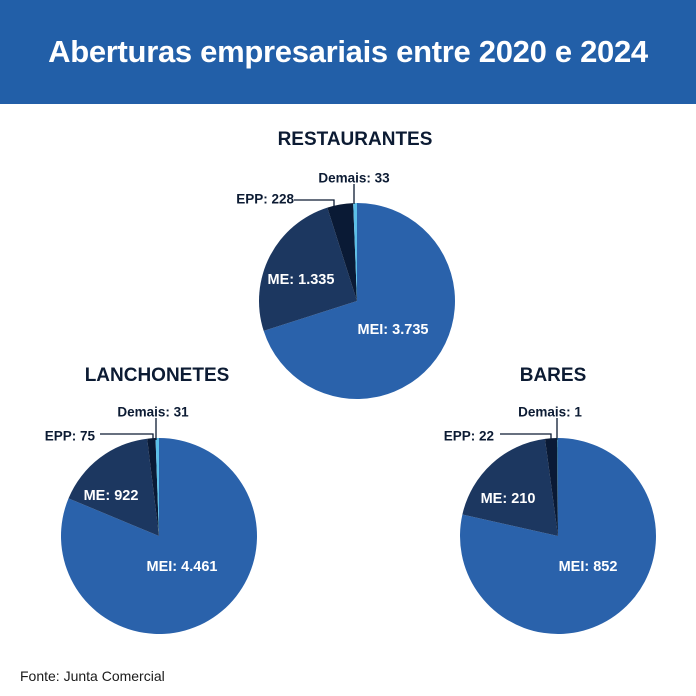  I want to click on pie-restaurantes: MEI: 3.735 ME: 1.335 EPP: 228 Demais: 33, so click(345, 285).